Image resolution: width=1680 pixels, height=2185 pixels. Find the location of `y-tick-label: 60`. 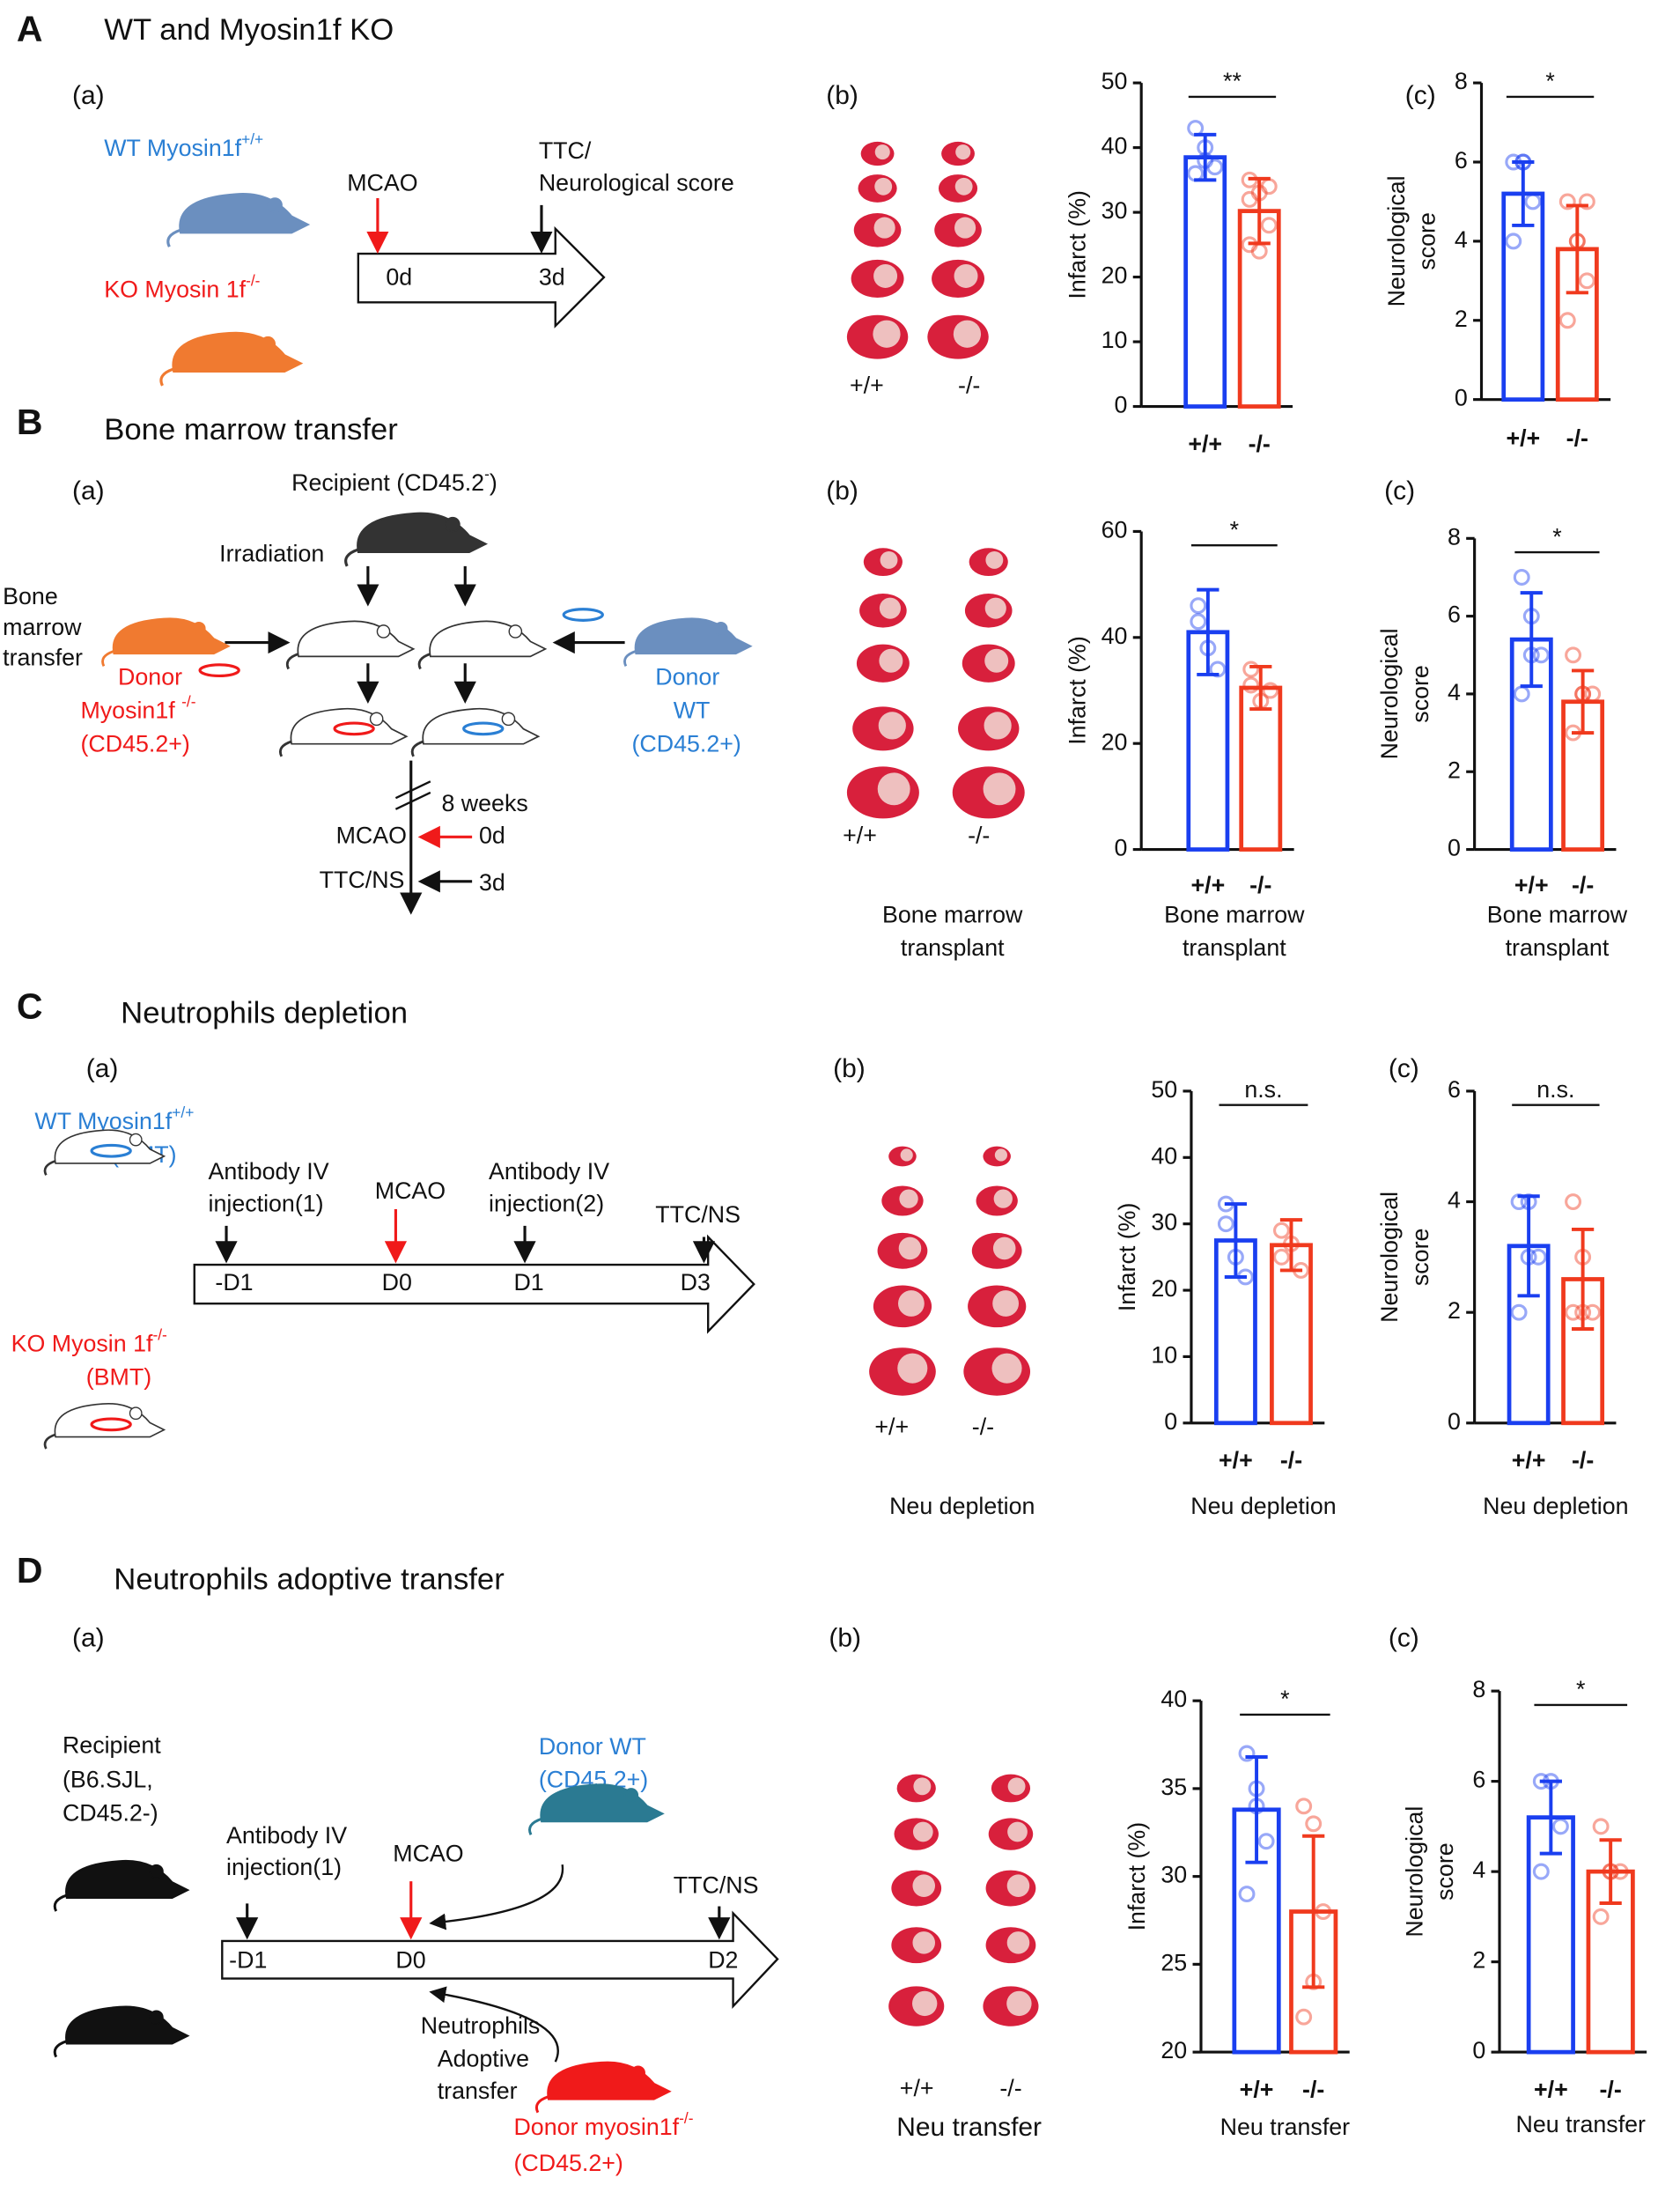

y-tick-label: 60 is located at coordinates (1115, 530).